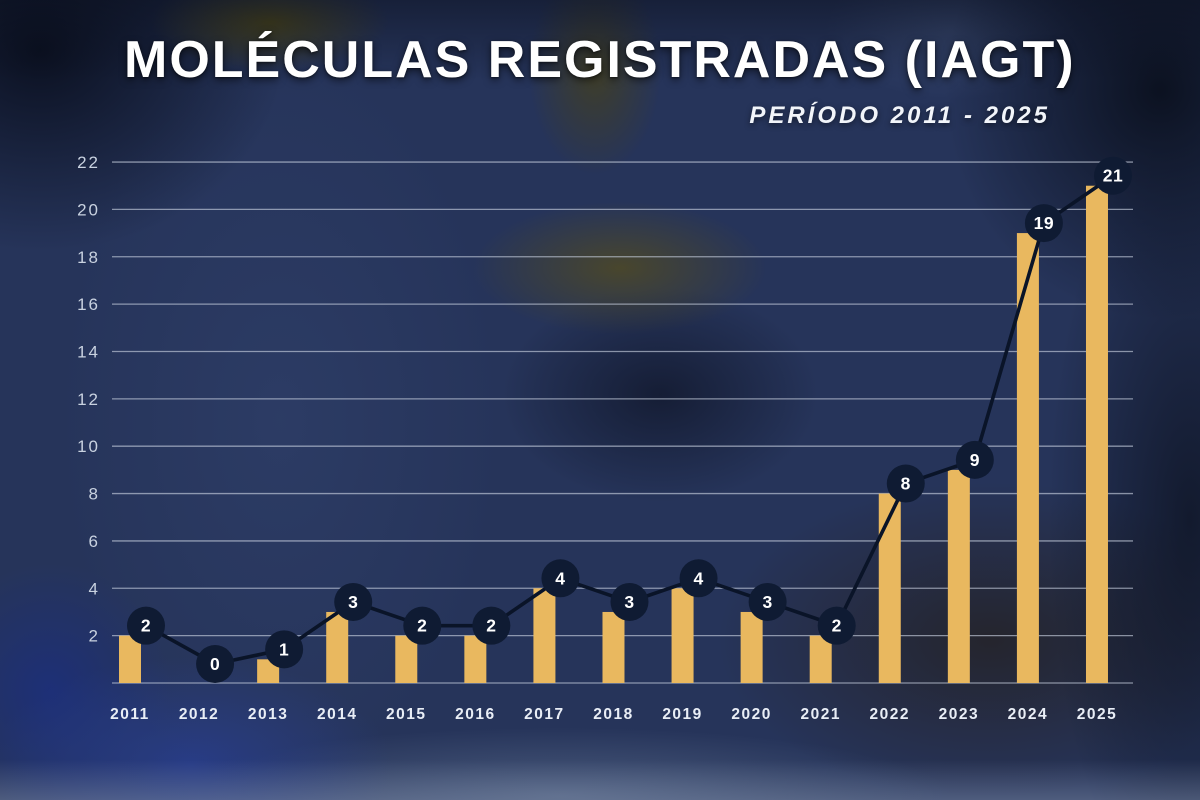 This screenshot has width=1200, height=800. What do you see at coordinates (130, 714) in the screenshot?
I see `x-tick-label-2011: 2011` at bounding box center [130, 714].